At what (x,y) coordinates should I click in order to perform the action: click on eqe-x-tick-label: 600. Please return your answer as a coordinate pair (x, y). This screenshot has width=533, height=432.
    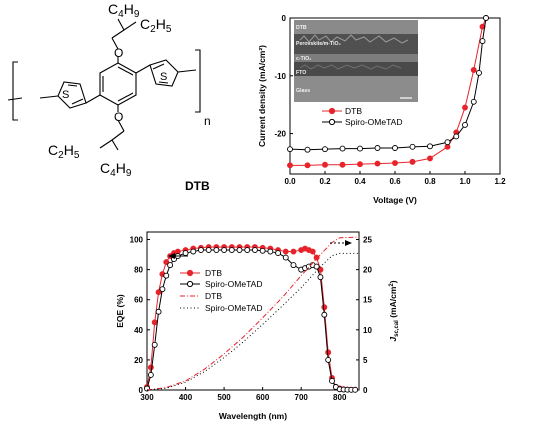
    Looking at the image, I should click on (263, 397).